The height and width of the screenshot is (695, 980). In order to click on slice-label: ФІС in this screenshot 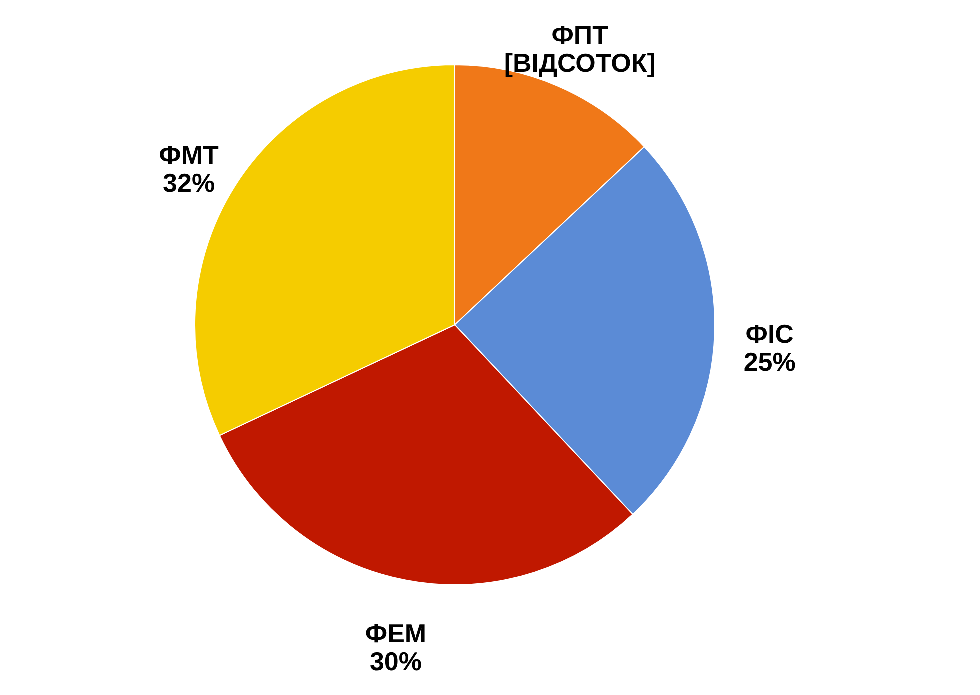, I will do `click(770, 333)`.